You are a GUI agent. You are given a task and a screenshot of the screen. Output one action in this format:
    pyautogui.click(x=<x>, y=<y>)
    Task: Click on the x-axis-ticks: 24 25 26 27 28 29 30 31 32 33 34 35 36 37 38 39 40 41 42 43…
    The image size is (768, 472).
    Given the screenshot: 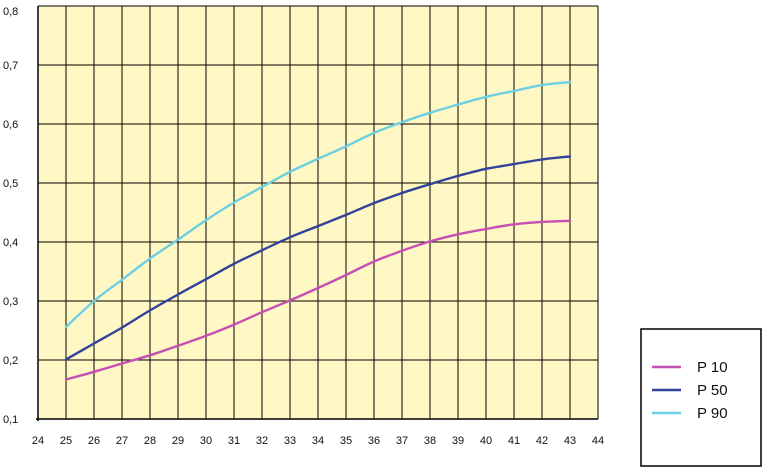 What is the action you would take?
    pyautogui.click(x=318, y=441)
    